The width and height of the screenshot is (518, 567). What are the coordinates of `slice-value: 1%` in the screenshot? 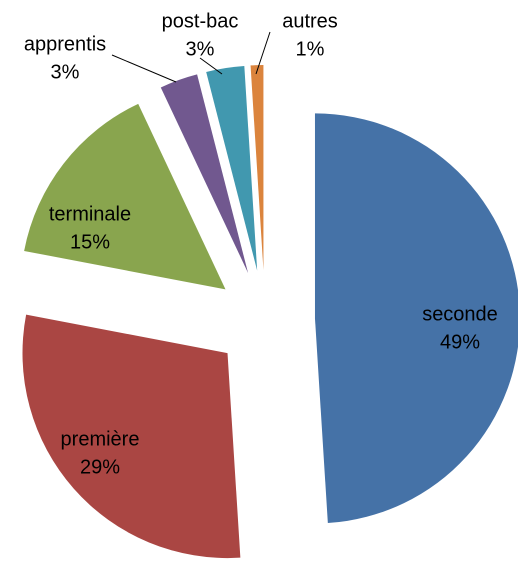 It's located at (310, 49).